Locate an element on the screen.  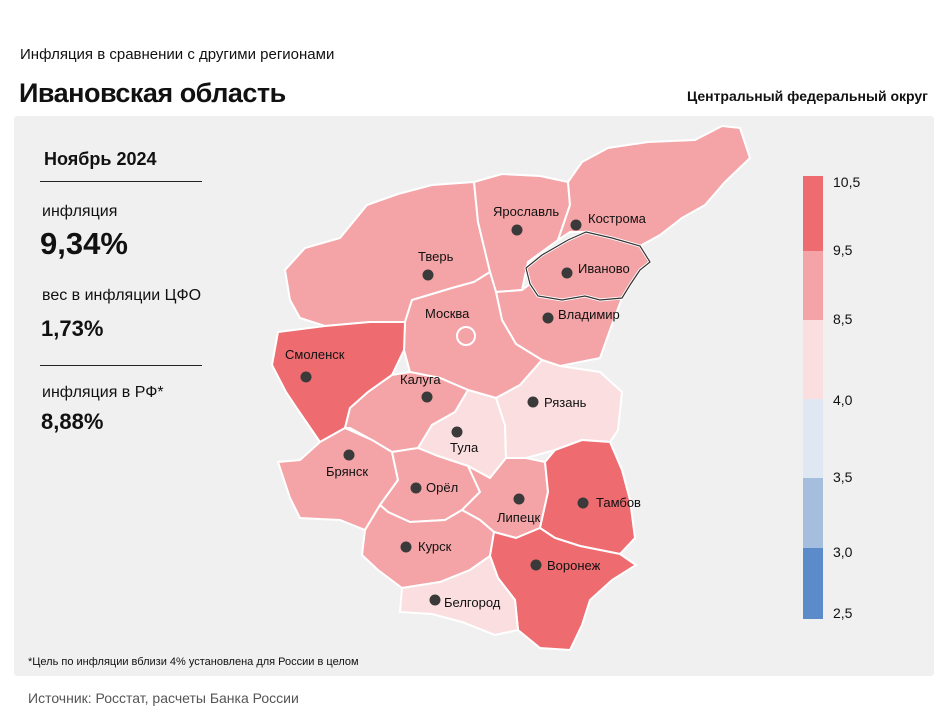
city-marker-tver: Тверь is located at coordinates (436, 265).